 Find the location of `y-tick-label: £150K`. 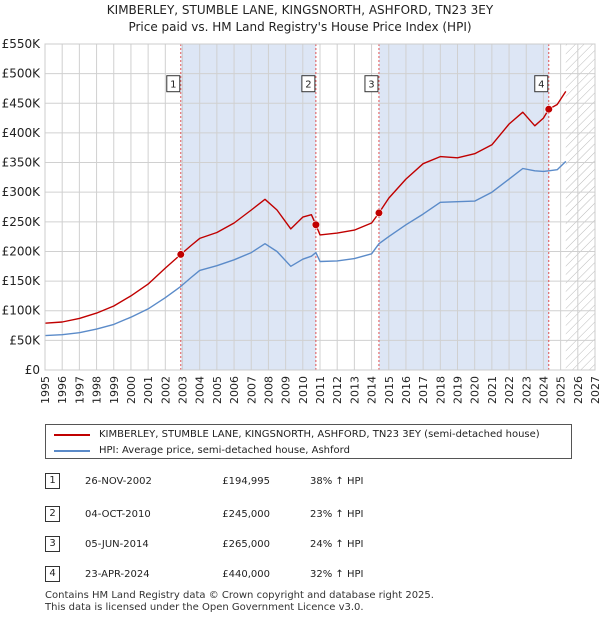

y-tick-label: £150K is located at coordinates (22, 281).